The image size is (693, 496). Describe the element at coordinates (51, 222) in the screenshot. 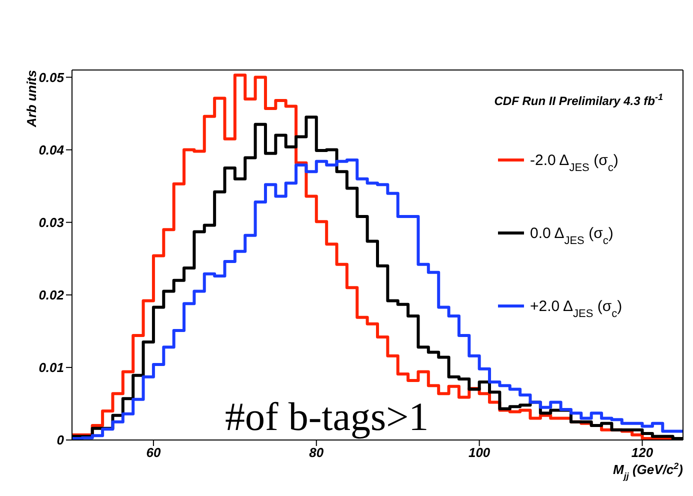

I see `y-tick-label: 0.03` at that location.